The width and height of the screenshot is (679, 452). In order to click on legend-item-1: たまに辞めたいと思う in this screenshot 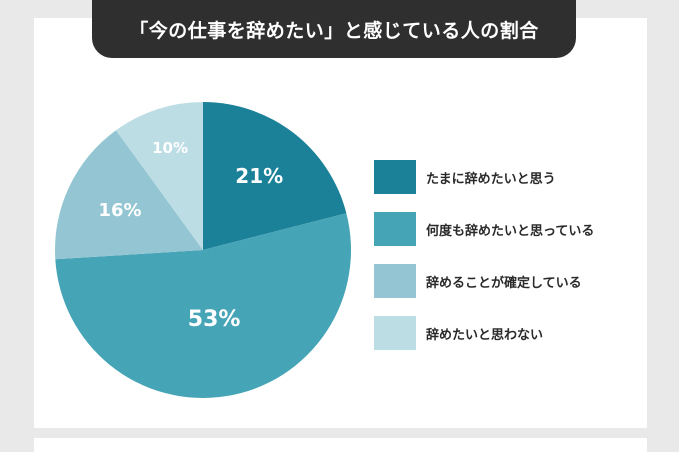, I will do `click(484, 177)`.